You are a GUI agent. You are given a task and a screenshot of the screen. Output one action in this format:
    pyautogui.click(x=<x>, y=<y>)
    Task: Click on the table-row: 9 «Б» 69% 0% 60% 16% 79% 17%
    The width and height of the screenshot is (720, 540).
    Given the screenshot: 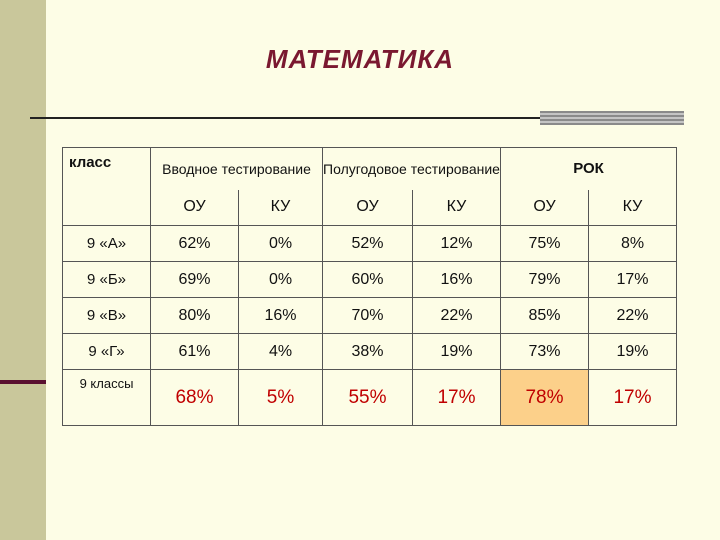 What is the action you would take?
    pyautogui.click(x=370, y=279)
    